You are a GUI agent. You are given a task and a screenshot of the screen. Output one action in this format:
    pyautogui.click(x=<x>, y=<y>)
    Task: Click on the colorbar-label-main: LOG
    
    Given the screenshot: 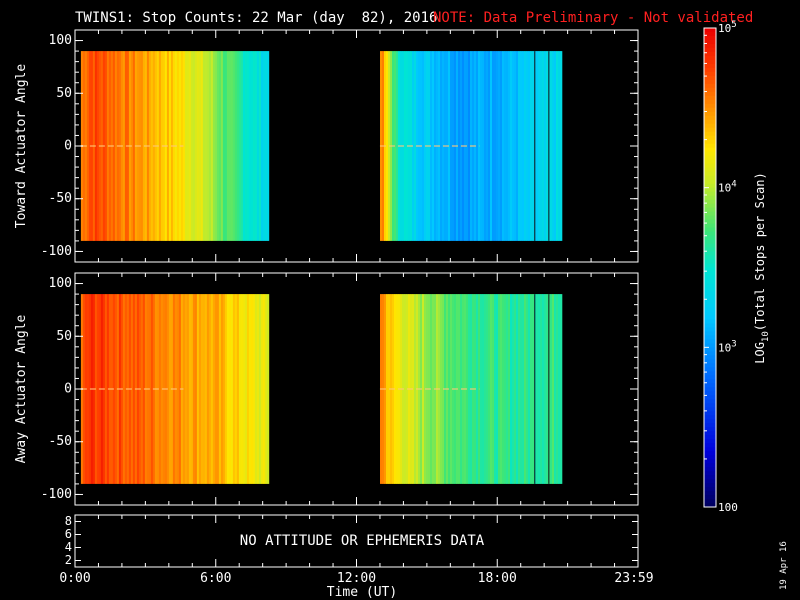 What is the action you would take?
    pyautogui.click(x=760, y=353)
    